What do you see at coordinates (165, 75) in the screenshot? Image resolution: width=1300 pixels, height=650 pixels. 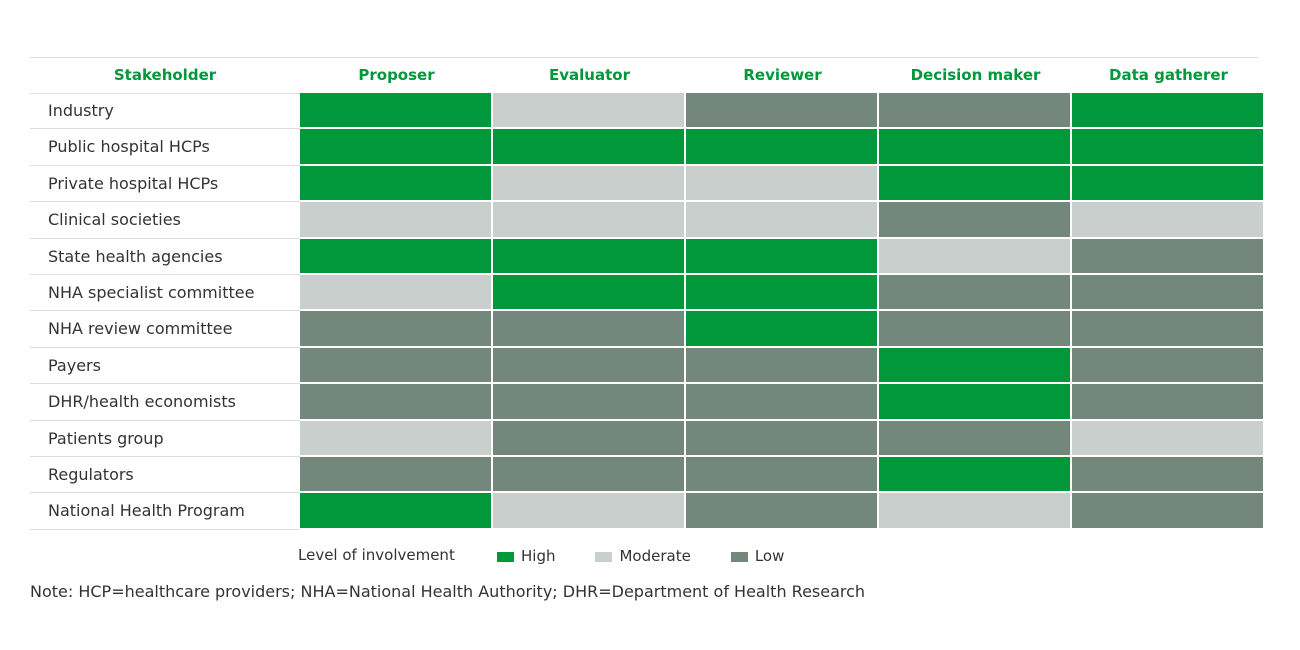 I see `column-header: Stakeholder` at bounding box center [165, 75].